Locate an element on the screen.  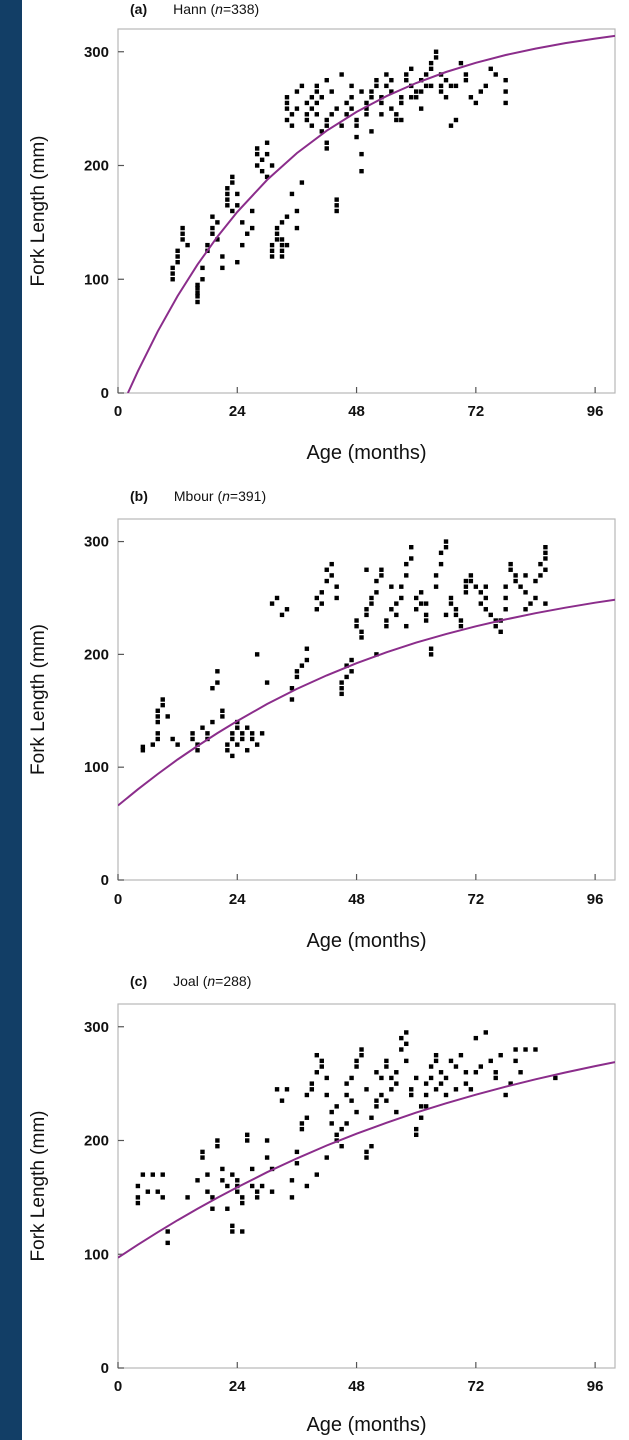
panel-title: (a) Hann (n=338) is located at coordinates (194, 9).